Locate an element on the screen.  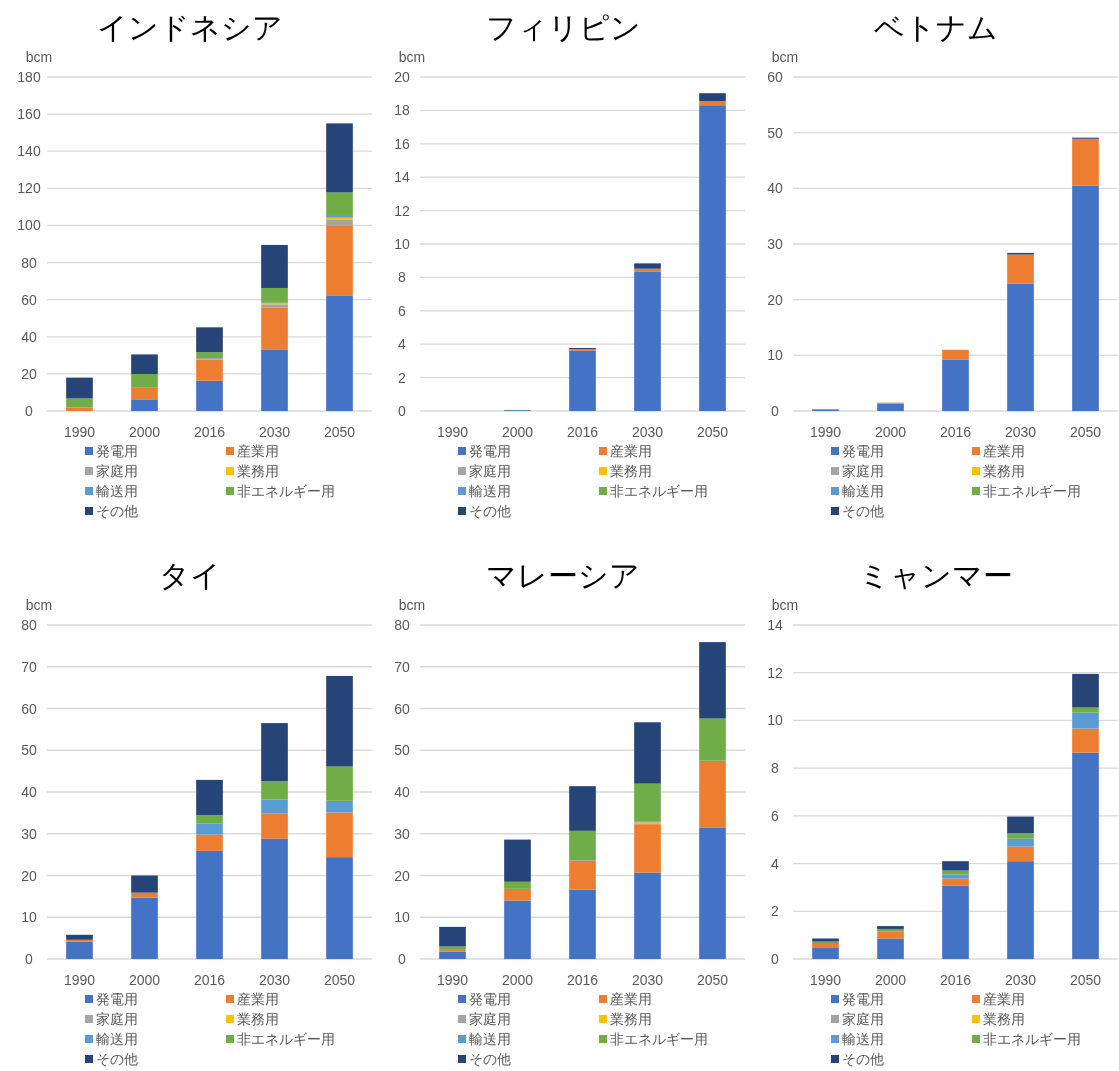
y-tick-label: 0 is located at coordinates (402, 959).